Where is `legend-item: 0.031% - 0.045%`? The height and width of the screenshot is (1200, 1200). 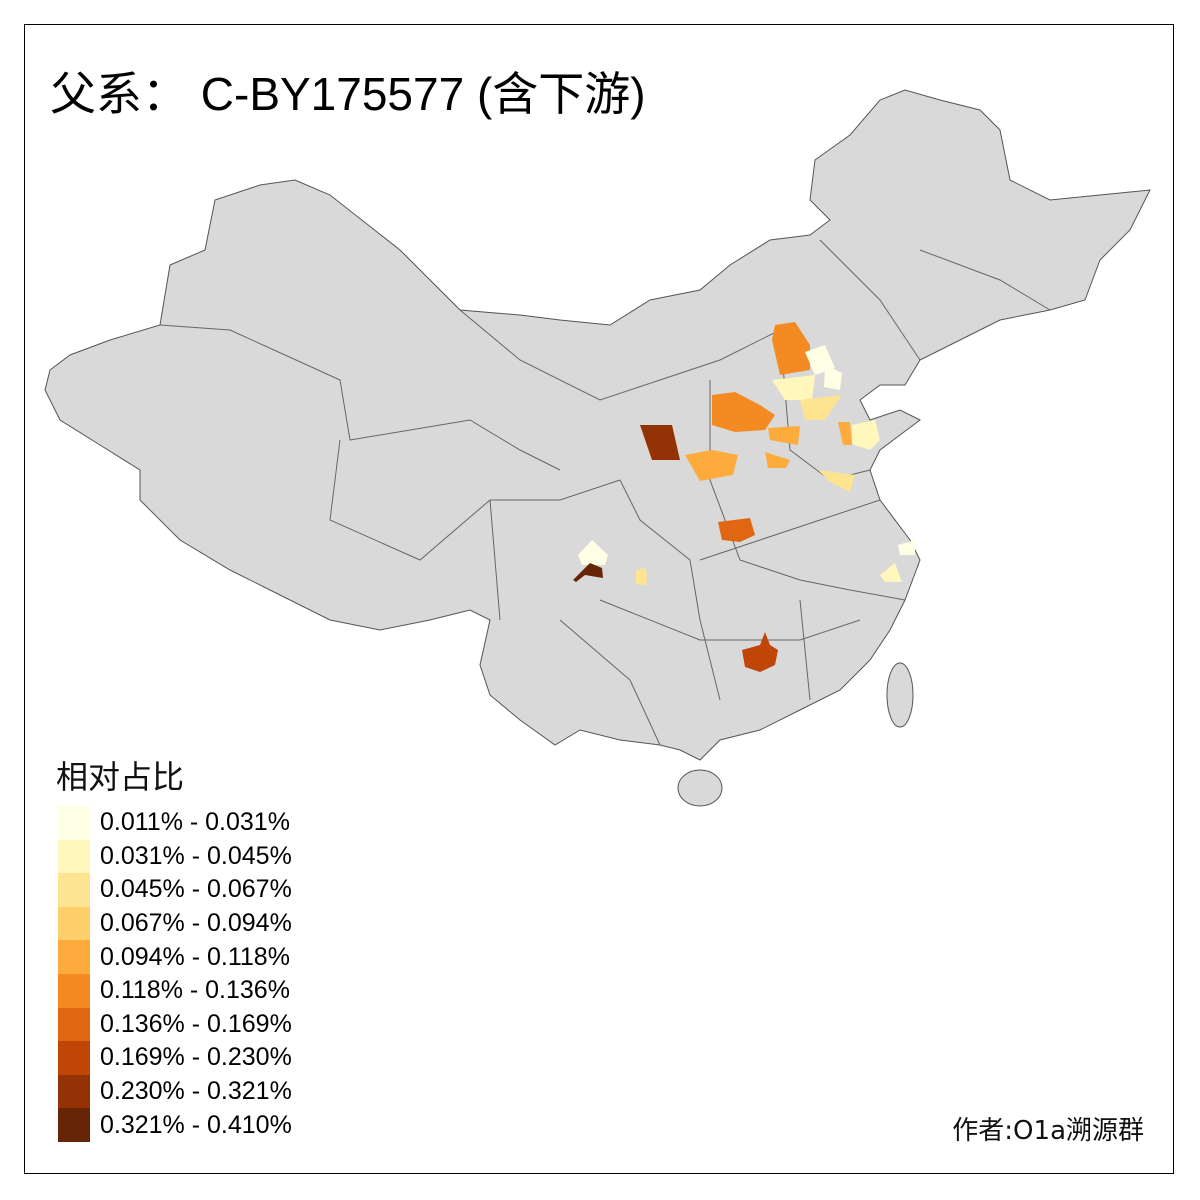
legend-item: 0.031% - 0.045% is located at coordinates (175, 856).